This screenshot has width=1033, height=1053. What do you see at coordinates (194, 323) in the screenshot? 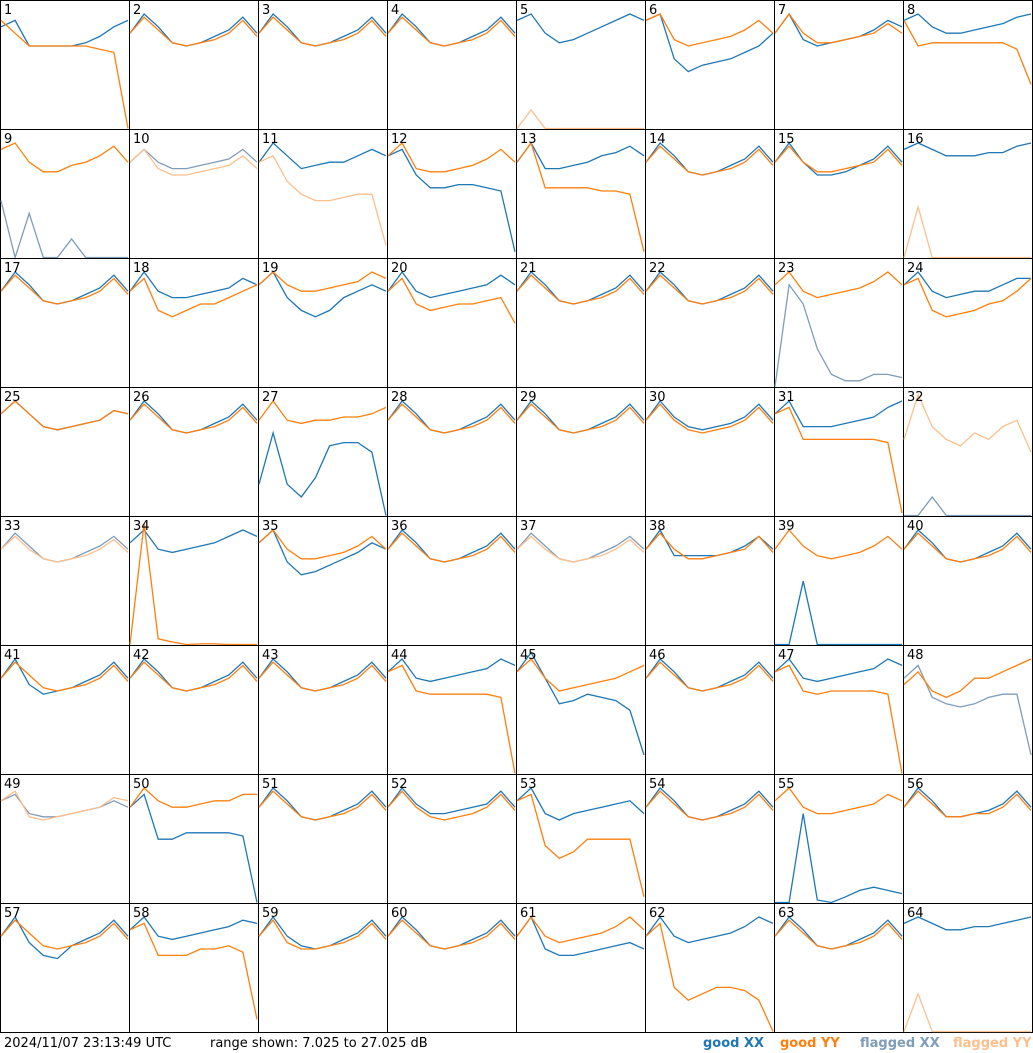
I see `panel: 18` at bounding box center [194, 323].